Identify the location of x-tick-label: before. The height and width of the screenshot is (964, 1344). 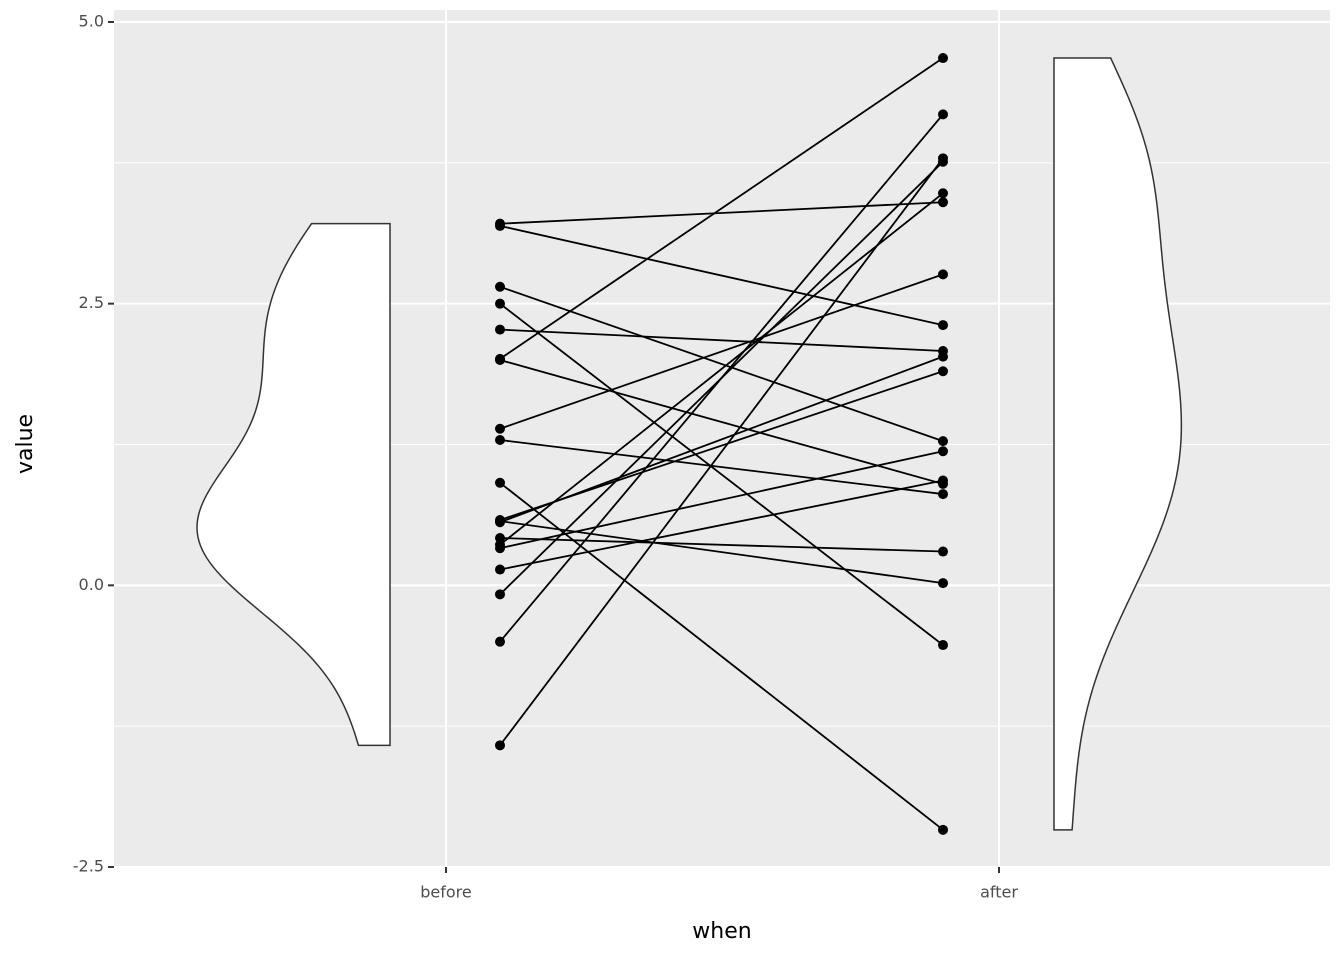
(446, 892).